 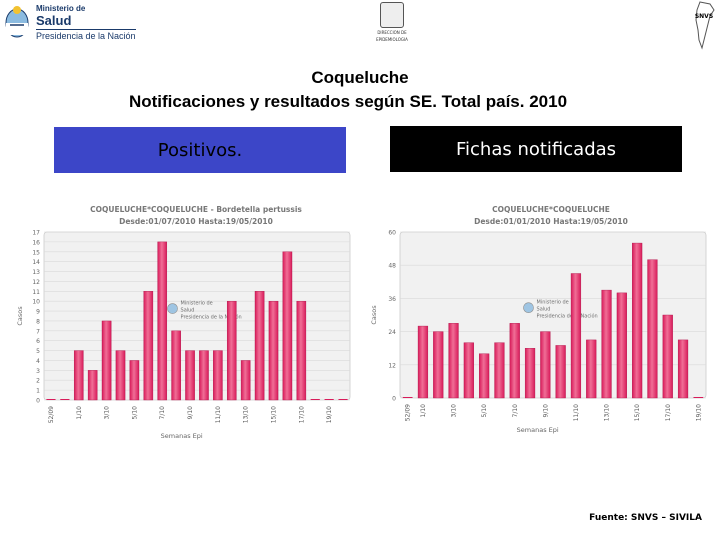 What do you see at coordinates (54, 20) in the screenshot?
I see `logo-line2: Salud` at bounding box center [54, 20].